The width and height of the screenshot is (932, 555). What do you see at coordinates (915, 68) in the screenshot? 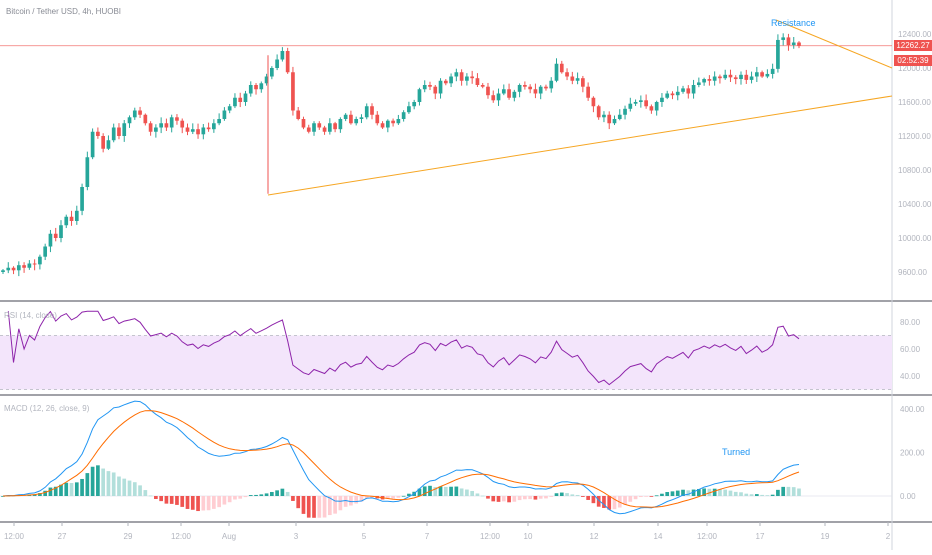
I see `price-axis-label: 12000.00` at bounding box center [915, 68].